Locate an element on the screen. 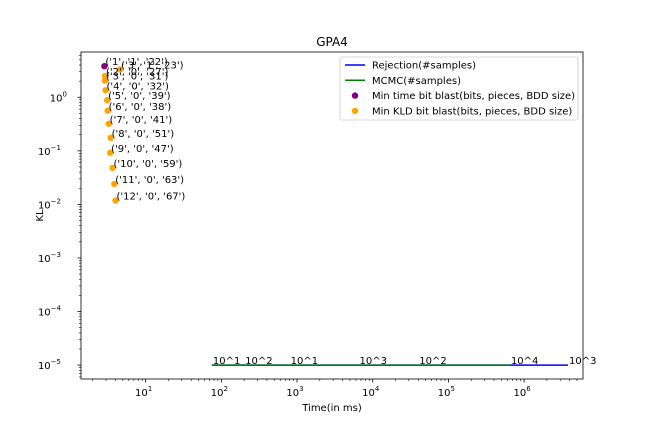 This screenshot has width=648, height=432. data-point-label: ('1', '1', '22') is located at coordinates (136, 62).